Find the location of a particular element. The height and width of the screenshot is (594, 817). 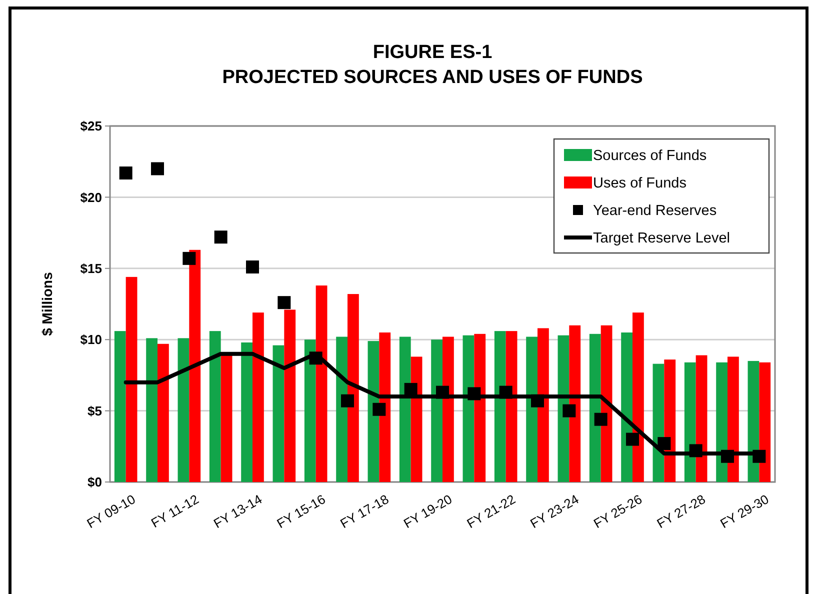

legend-label: Sources of Funds is located at coordinates (650, 156).